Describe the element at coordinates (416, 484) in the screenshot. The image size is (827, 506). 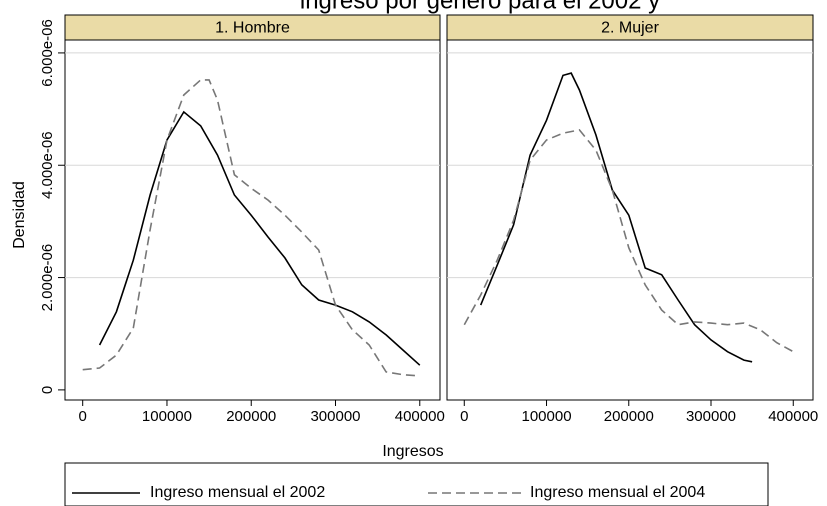
I see `legend` at that location.